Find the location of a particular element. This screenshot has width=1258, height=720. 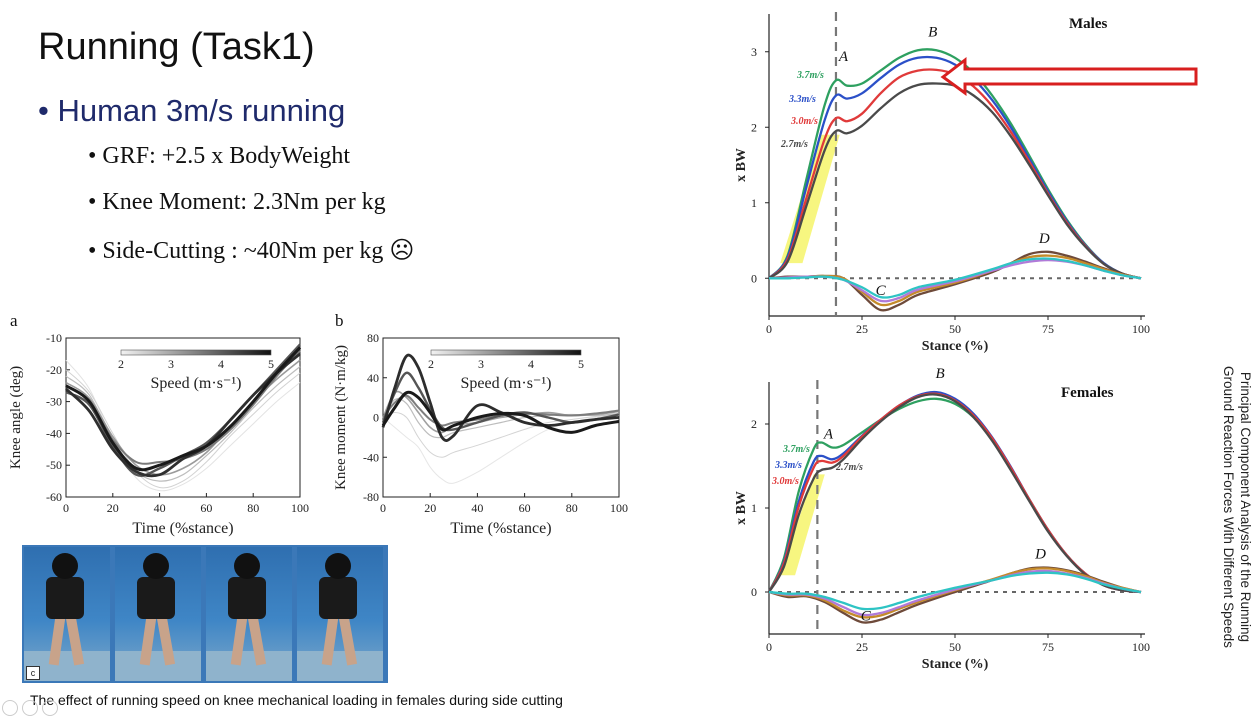

colorbar-tick-label: 5 is located at coordinates (581, 364).